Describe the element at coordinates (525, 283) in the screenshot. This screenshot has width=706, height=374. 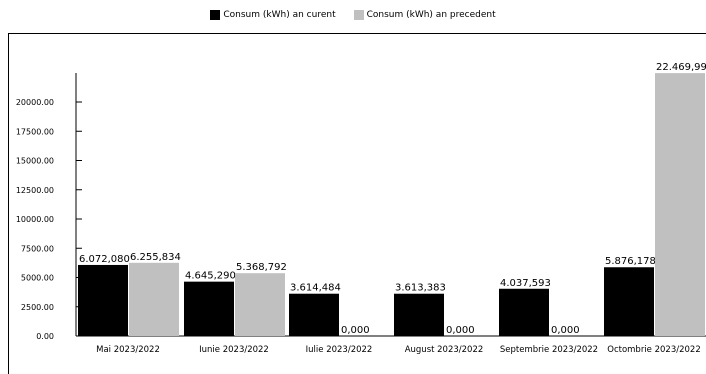
I see `data-label-current: 4.037,593` at that location.